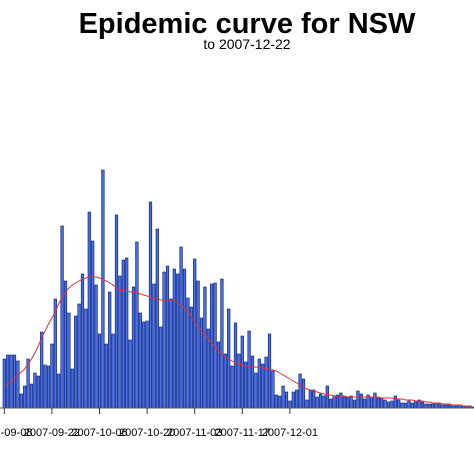 Image resolution: width=474 pixels, height=474 pixels. Describe the element at coordinates (52, 433) in the screenshot. I see `x-tick-label: 2007-09-22` at that location.